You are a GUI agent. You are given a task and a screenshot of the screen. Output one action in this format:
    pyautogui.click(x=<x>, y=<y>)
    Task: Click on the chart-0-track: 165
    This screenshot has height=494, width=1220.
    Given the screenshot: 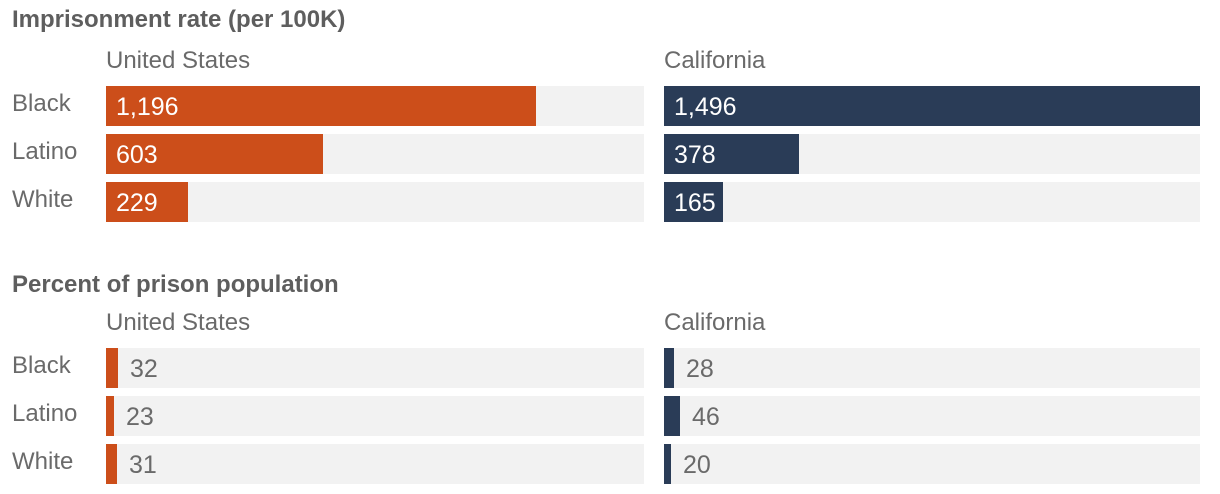 What is the action you would take?
    pyautogui.click(x=932, y=202)
    